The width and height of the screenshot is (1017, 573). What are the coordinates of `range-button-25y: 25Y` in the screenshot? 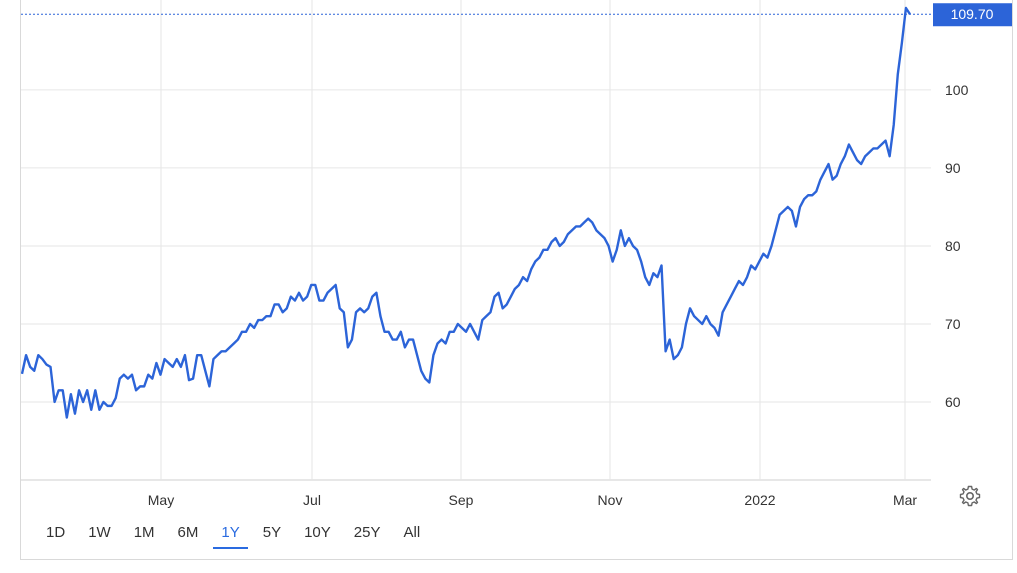 It's located at (367, 532).